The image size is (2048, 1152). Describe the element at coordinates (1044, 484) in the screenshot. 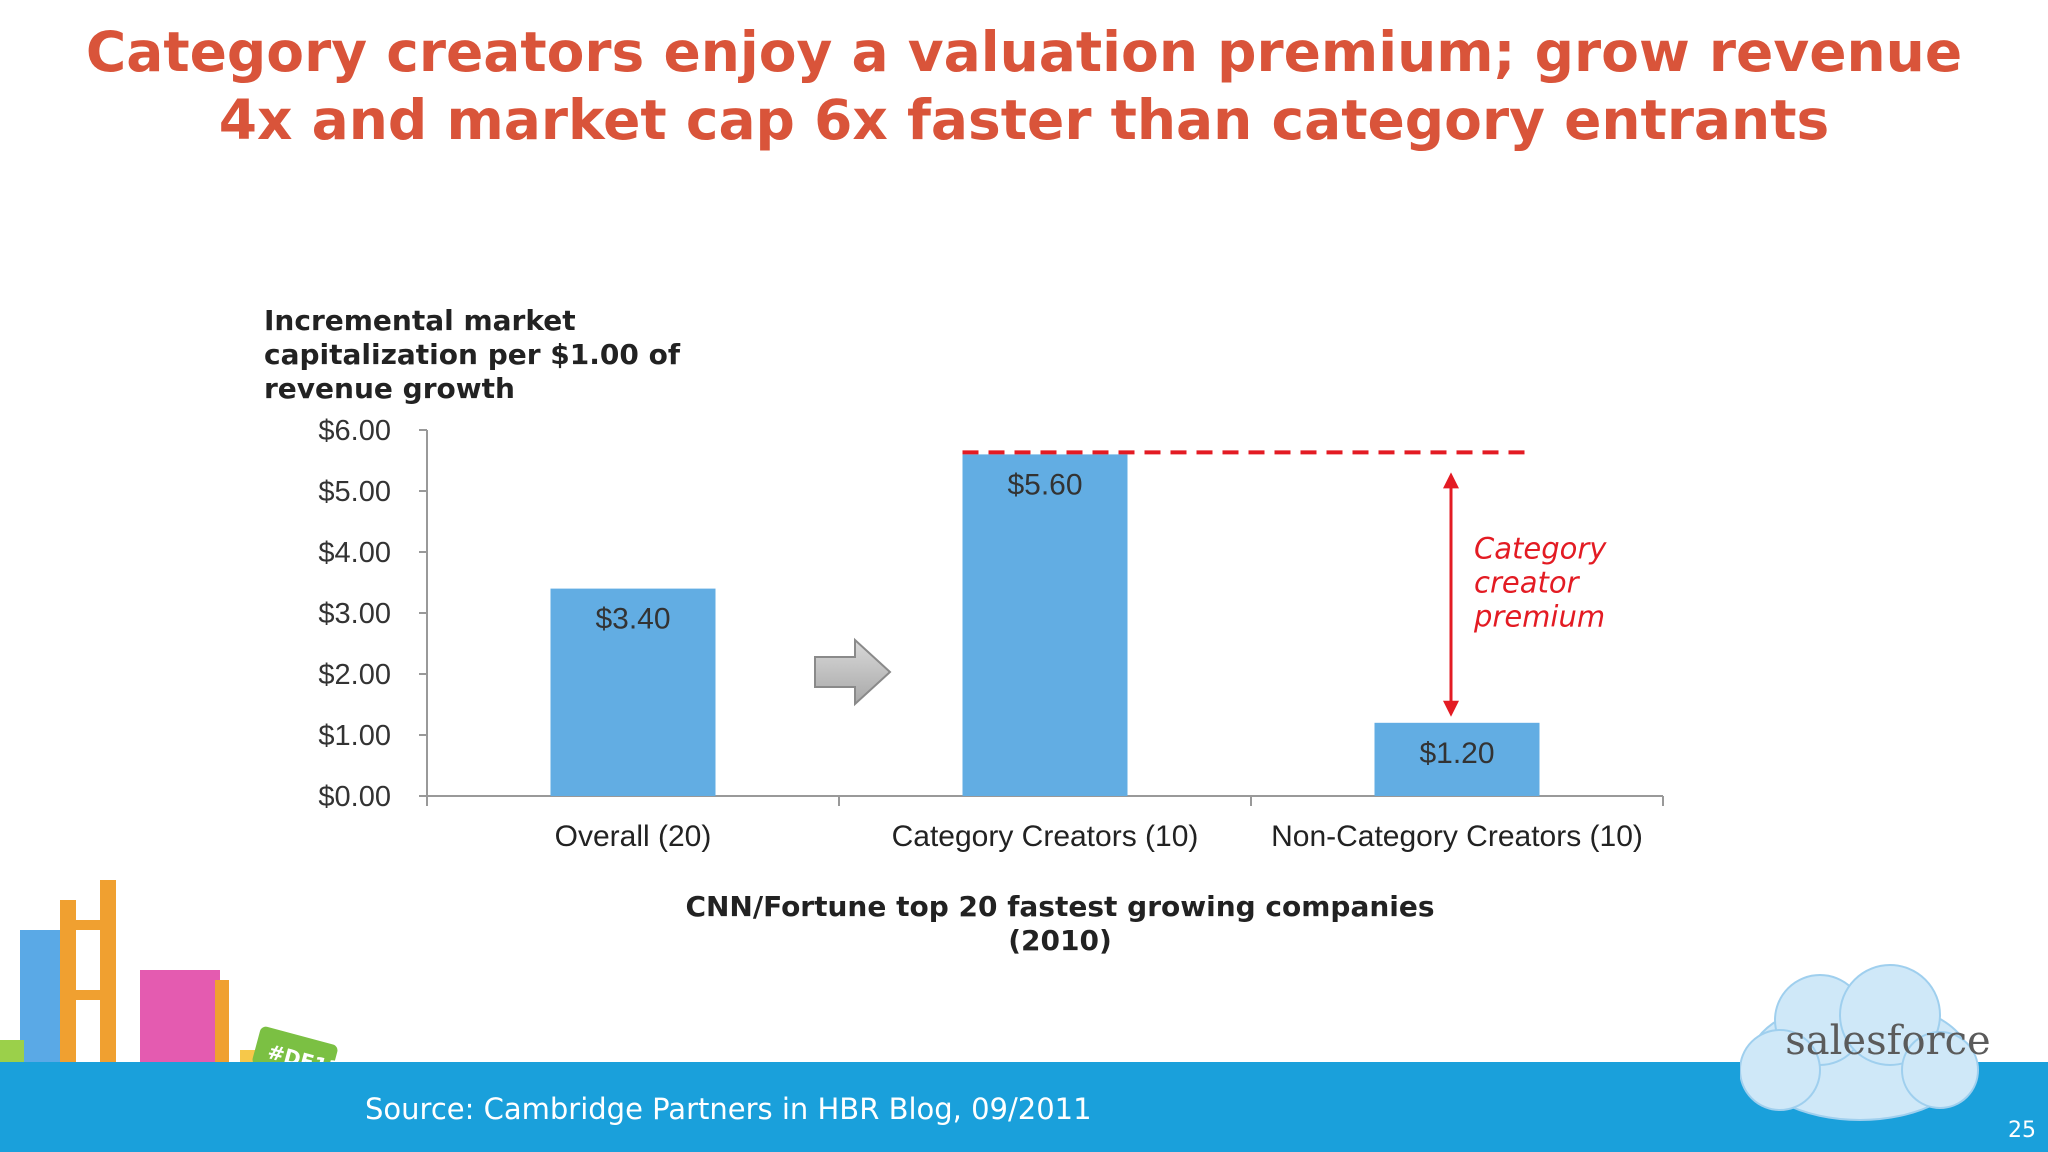

I see `bar-value-label: $5.60` at that location.